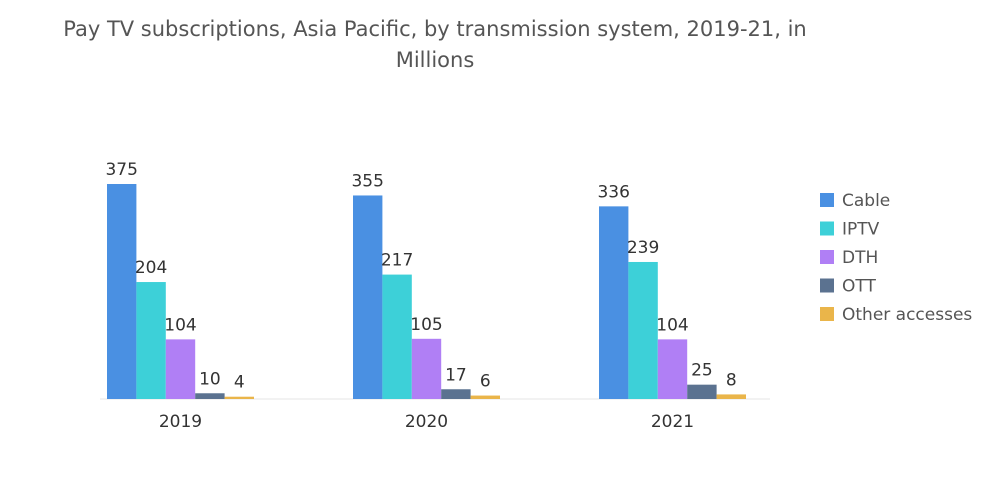 Image resolution: width=1000 pixels, height=504 pixels. Describe the element at coordinates (731, 380) in the screenshot. I see `data-label-other-accesses-2021: 8` at that location.